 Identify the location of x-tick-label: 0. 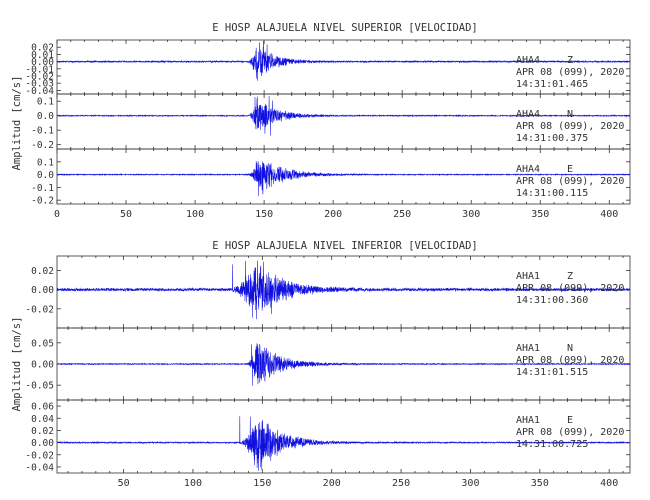
(57, 214).